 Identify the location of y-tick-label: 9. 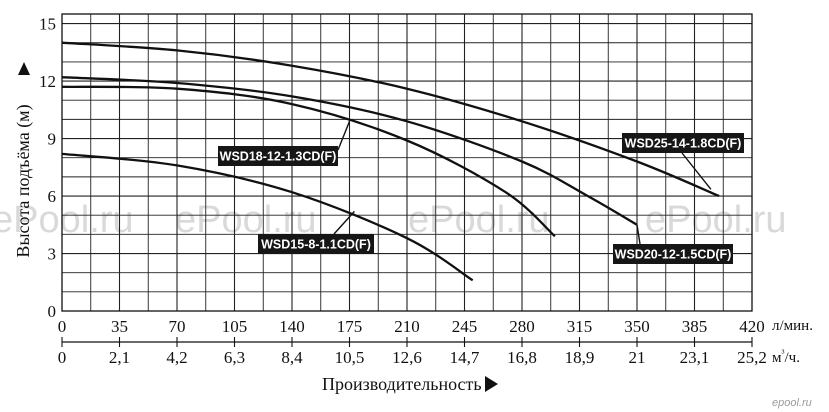
(52, 139).